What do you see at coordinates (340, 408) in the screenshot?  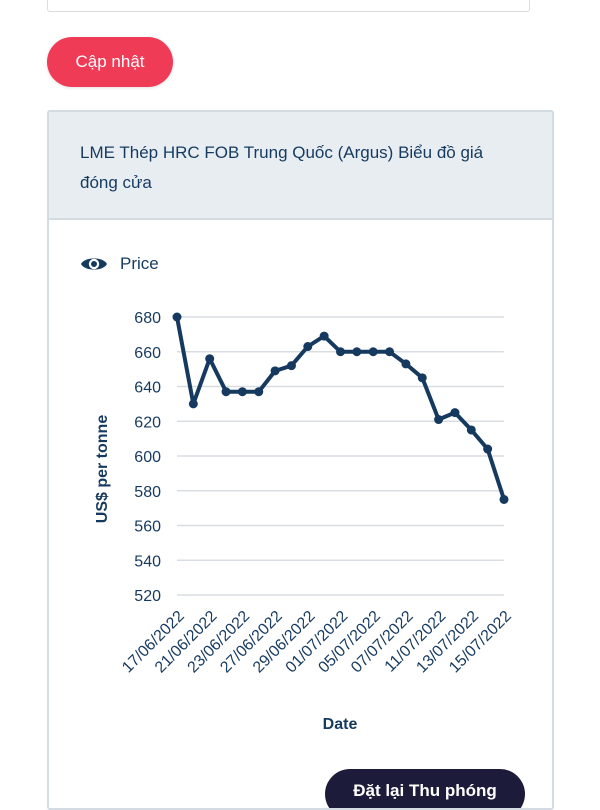 I see `price-series-points` at bounding box center [340, 408].